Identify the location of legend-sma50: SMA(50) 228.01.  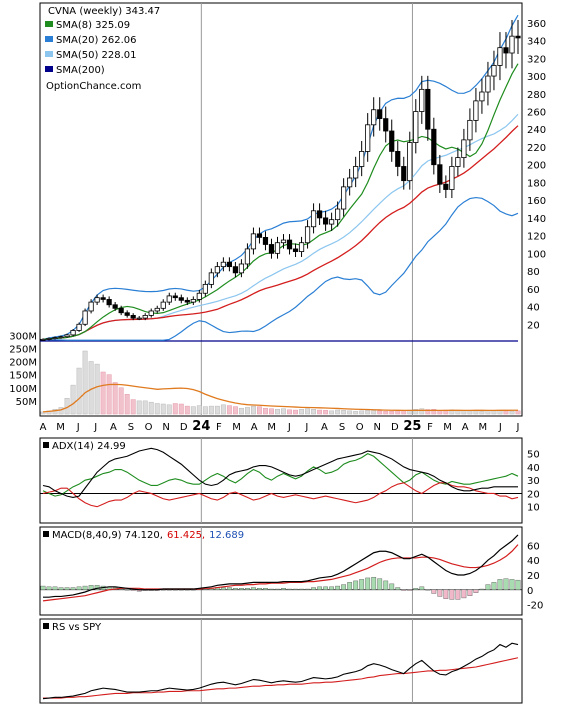
(96, 55).